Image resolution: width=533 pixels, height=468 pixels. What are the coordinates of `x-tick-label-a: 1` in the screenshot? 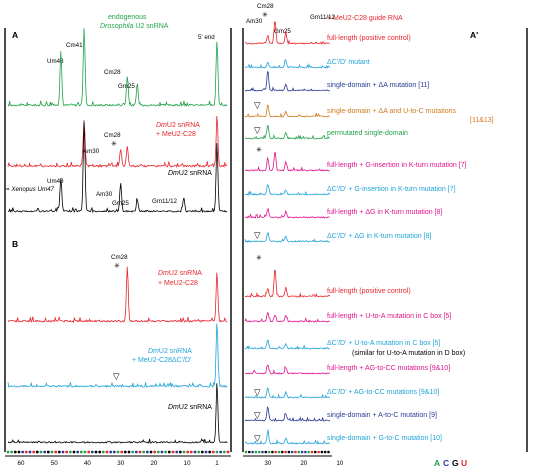 It's located at (217, 463).